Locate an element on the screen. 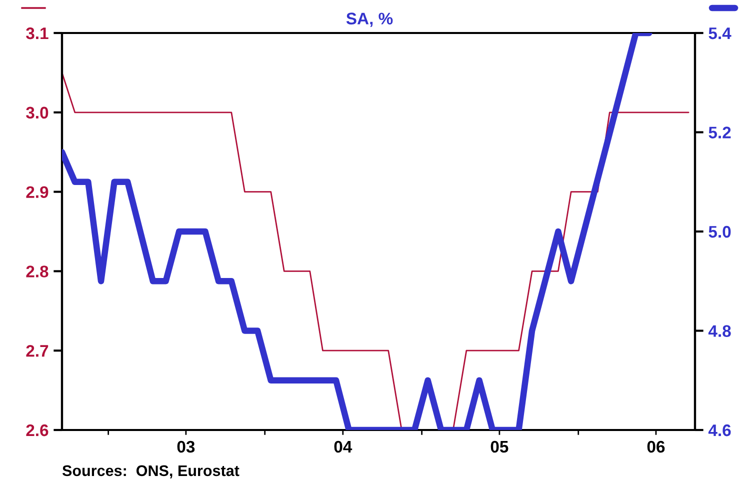  y-tick-label: 3.0 is located at coordinates (37, 112).